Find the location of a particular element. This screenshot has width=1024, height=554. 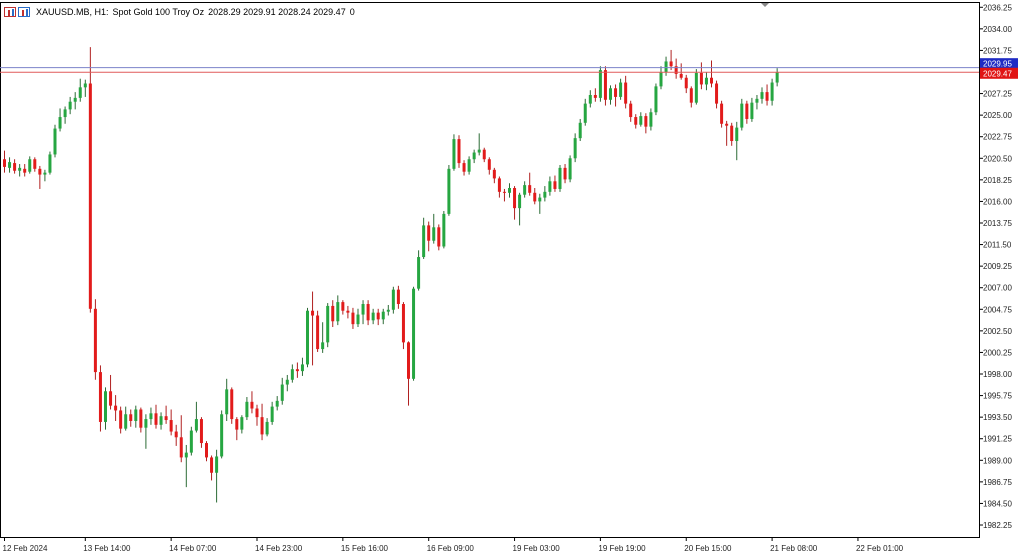

y-tick-label: 2002.50 is located at coordinates (997, 331).